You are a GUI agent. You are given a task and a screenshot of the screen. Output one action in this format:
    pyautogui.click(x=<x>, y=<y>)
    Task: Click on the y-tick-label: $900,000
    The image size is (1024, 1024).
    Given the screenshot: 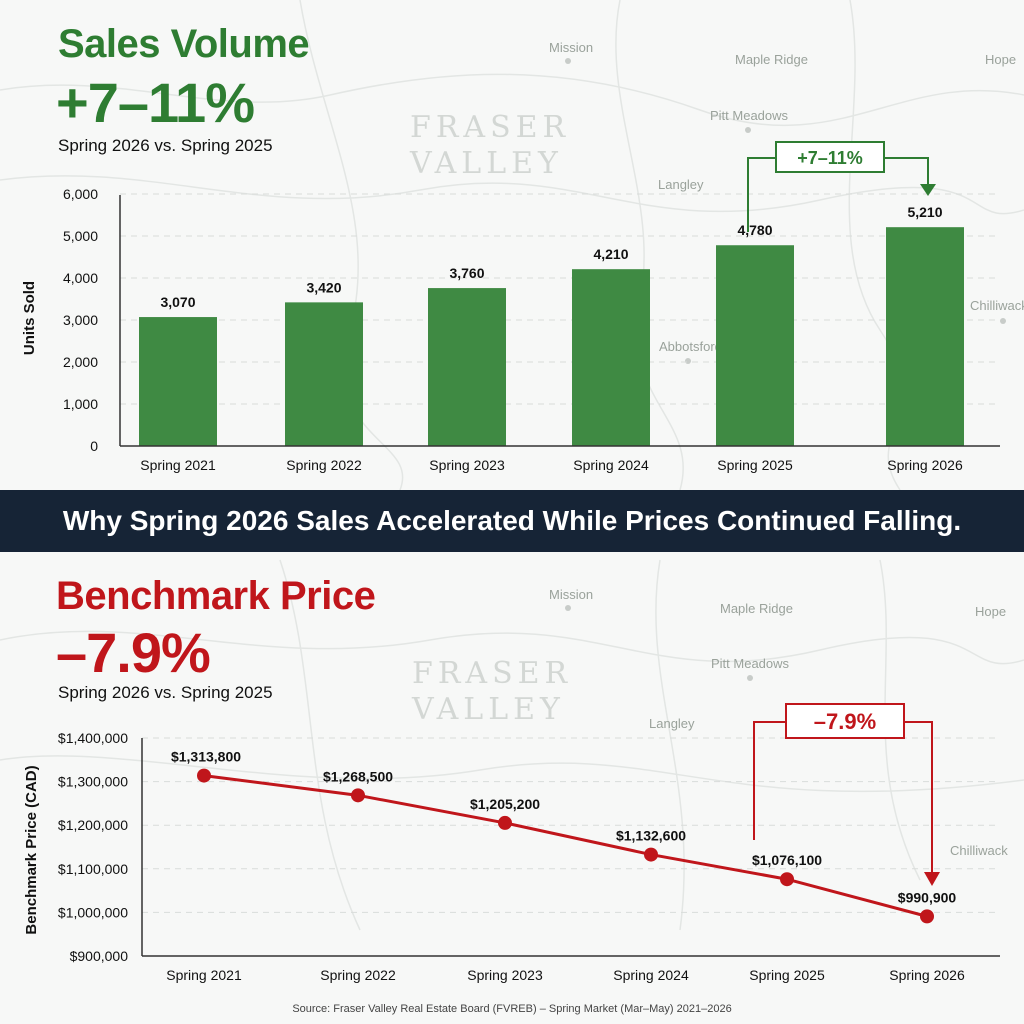 What is the action you would take?
    pyautogui.click(x=99, y=956)
    